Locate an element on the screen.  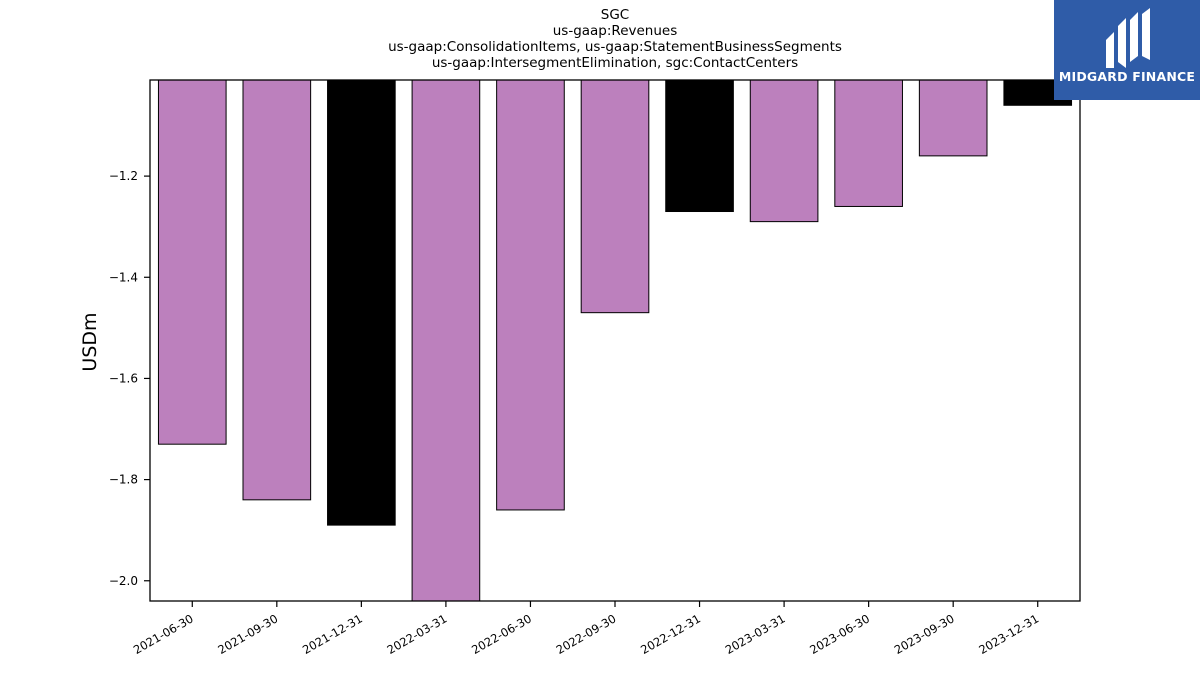
midgard-finance-logo: MIDGARD FINANCE is located at coordinates (1127, 50).